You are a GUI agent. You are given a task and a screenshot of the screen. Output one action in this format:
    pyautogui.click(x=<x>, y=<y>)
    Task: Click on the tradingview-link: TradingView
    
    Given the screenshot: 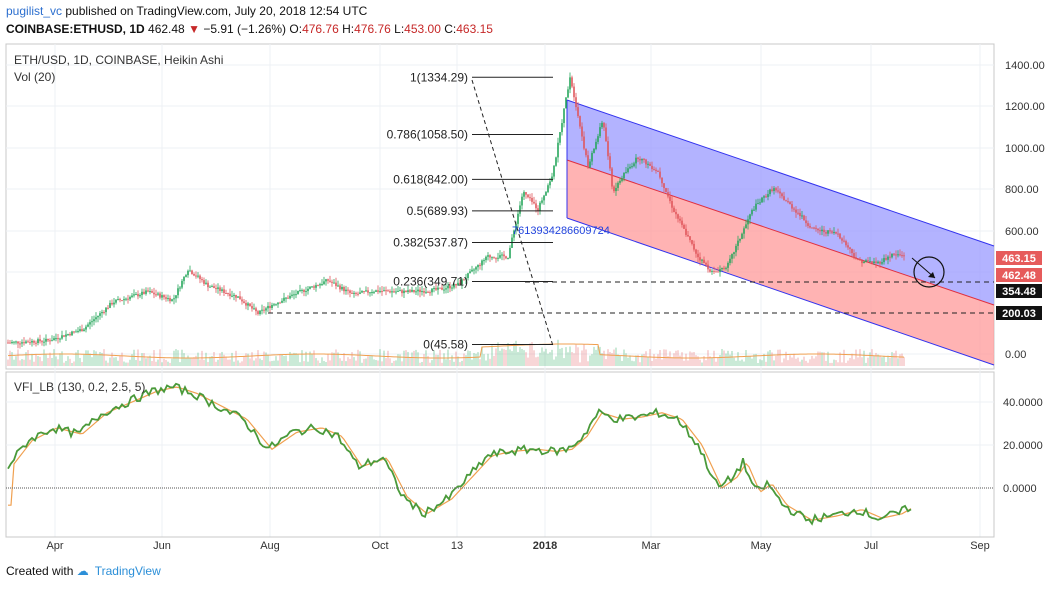 What is the action you would take?
    pyautogui.click(x=127, y=571)
    